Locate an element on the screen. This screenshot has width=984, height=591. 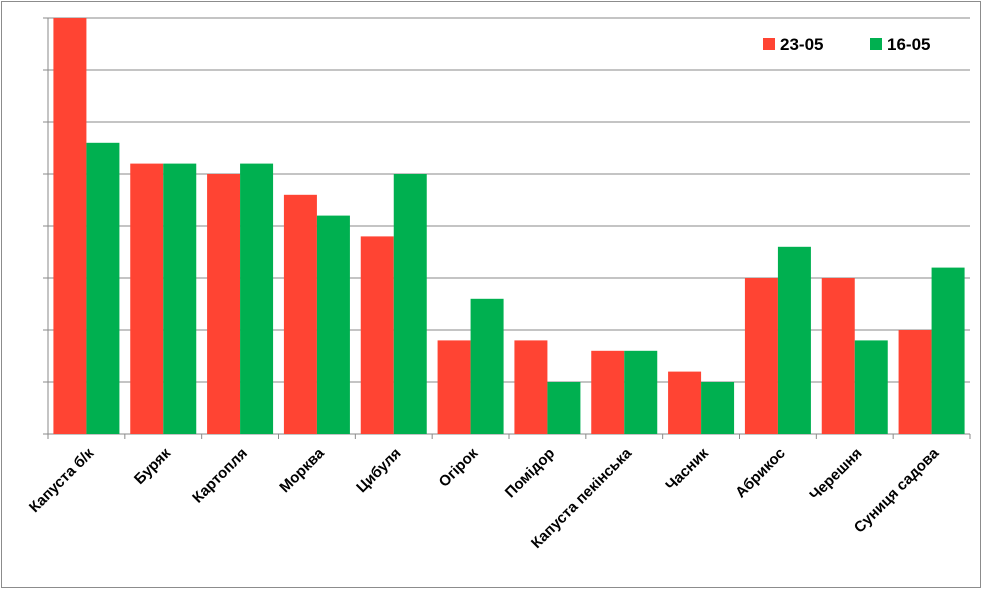
x-tick-label: Картопля is located at coordinates (220, 476).